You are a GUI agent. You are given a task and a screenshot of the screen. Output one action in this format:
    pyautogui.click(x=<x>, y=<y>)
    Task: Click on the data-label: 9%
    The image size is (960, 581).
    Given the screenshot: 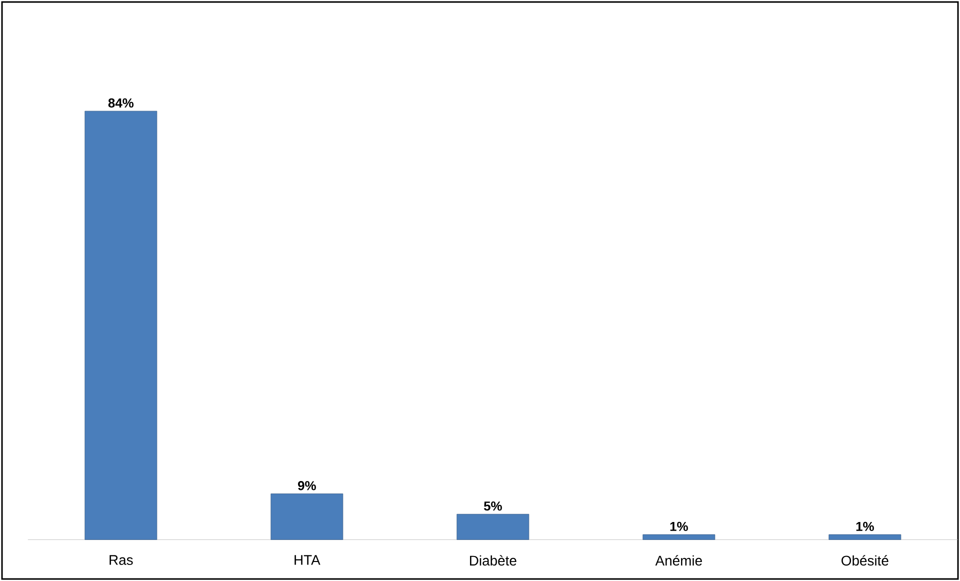 What is the action you would take?
    pyautogui.click(x=307, y=485)
    